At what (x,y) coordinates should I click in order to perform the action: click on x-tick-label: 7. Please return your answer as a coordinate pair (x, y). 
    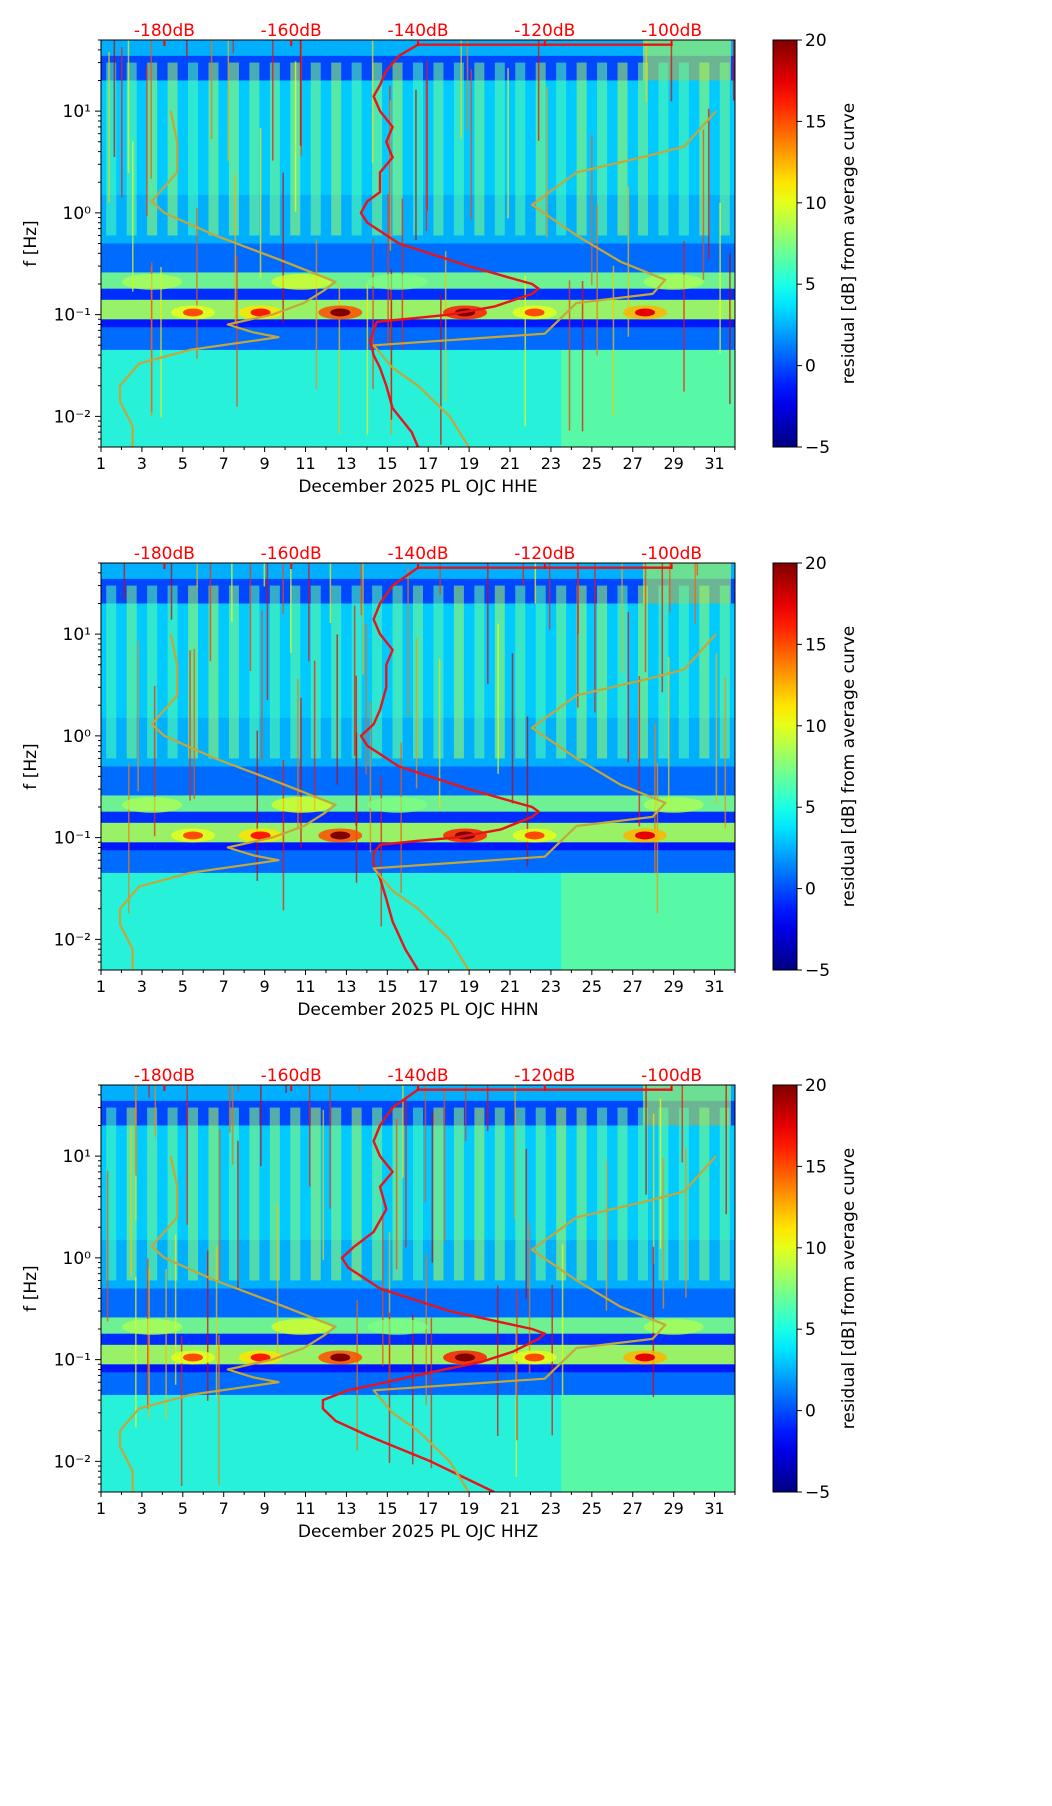
    Looking at the image, I should click on (224, 463).